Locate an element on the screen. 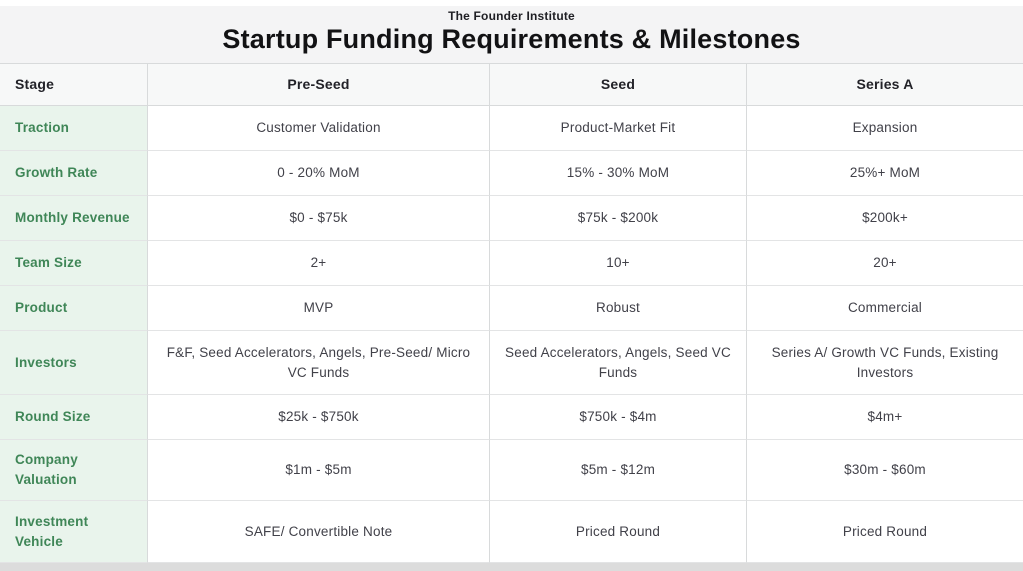 This screenshot has width=1023, height=571. top-strip is located at coordinates (511, 3).